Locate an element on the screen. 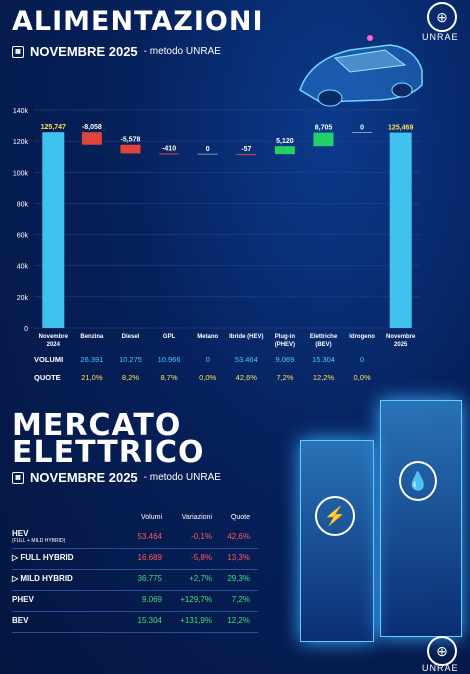 The height and width of the screenshot is (674, 470). market-subtitle: ▦ NOVEMBRE 2025 - metodo UNRAE is located at coordinates (116, 477).